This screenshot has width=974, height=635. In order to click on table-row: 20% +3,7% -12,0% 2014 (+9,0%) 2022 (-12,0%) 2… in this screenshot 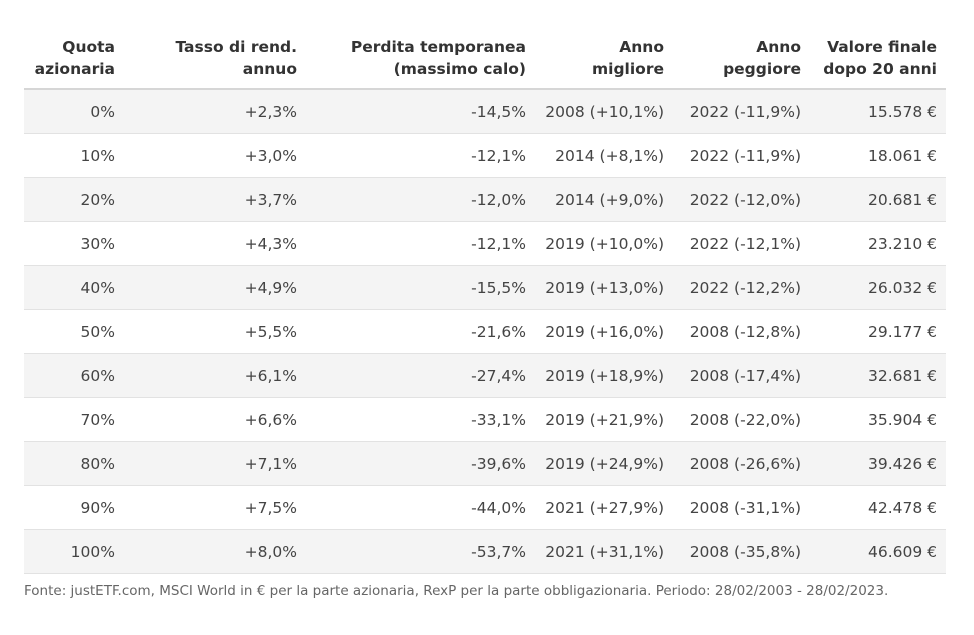, I will do `click(485, 199)`.